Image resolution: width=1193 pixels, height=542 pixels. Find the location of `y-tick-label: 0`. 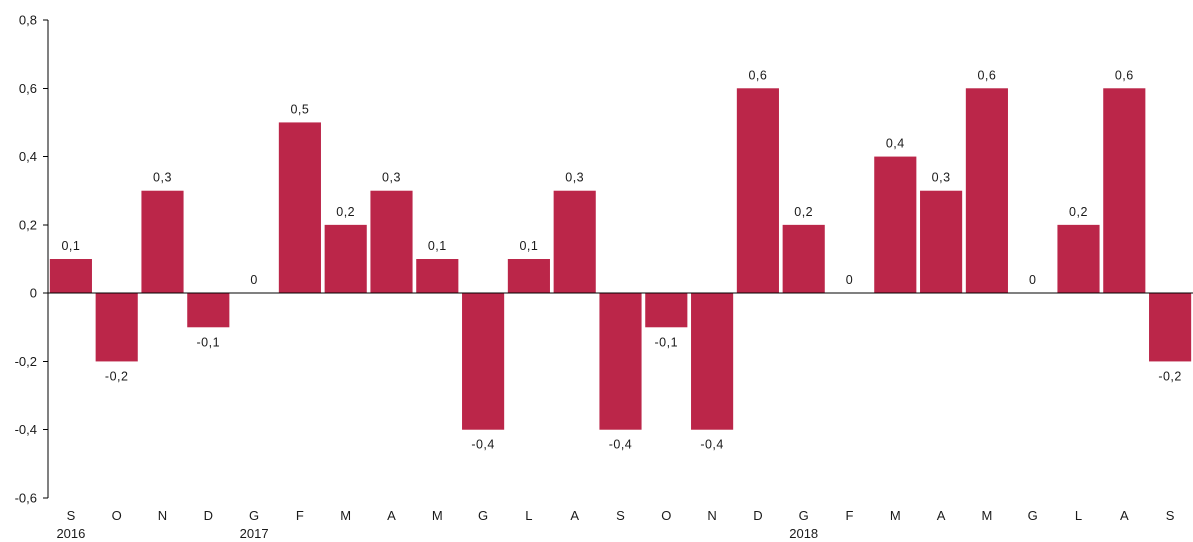

y-tick-label: 0 is located at coordinates (33, 293).